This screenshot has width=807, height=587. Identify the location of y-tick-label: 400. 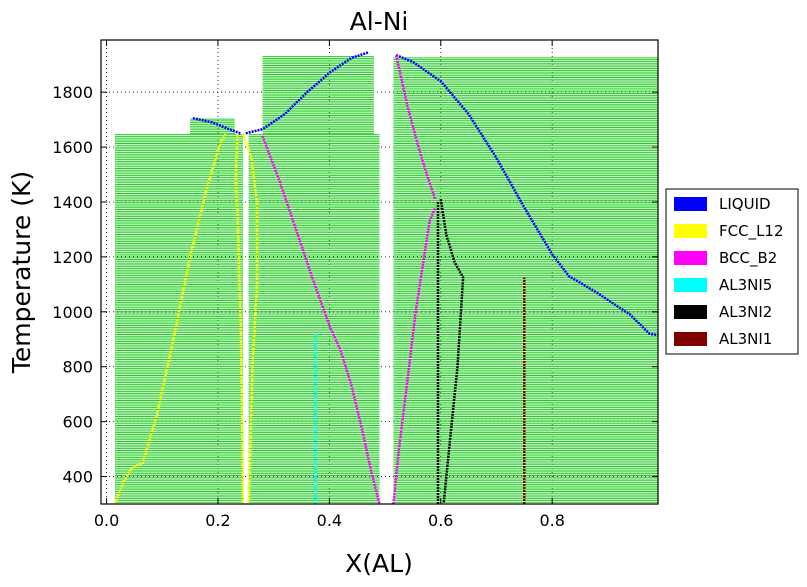
(77, 477).